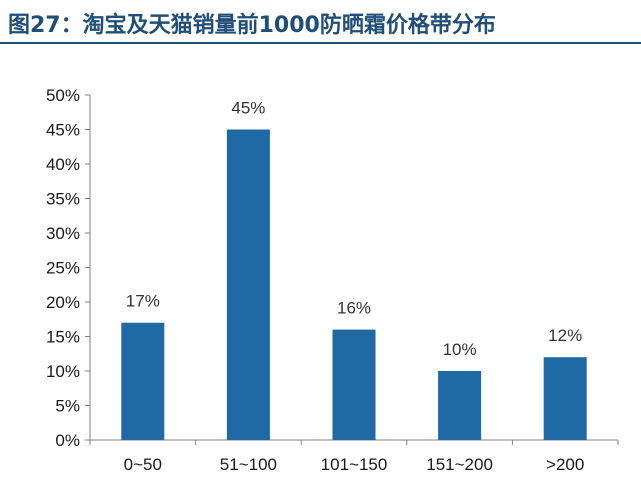 The image size is (641, 499). I want to click on bar-data-label: 45%, so click(248, 108).